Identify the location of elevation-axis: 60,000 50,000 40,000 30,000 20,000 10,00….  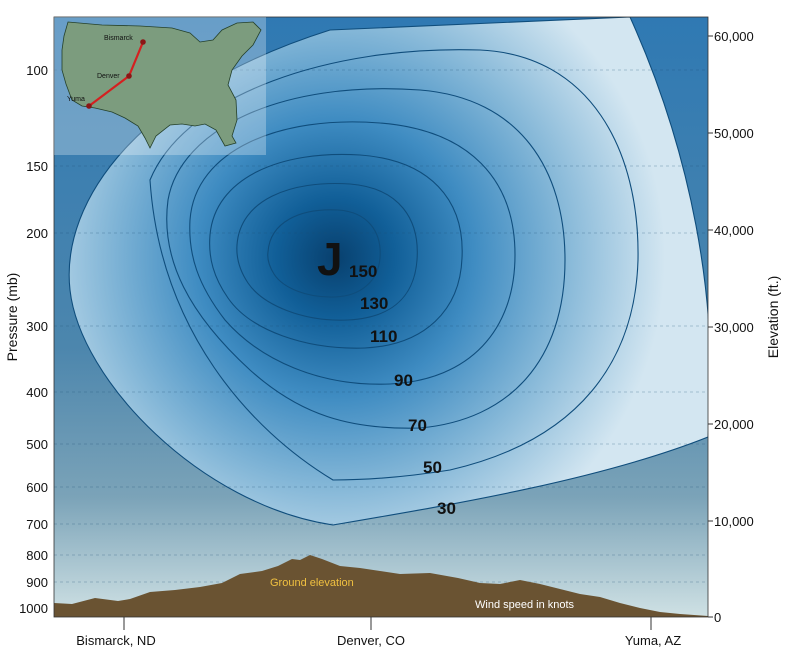
(731, 327).